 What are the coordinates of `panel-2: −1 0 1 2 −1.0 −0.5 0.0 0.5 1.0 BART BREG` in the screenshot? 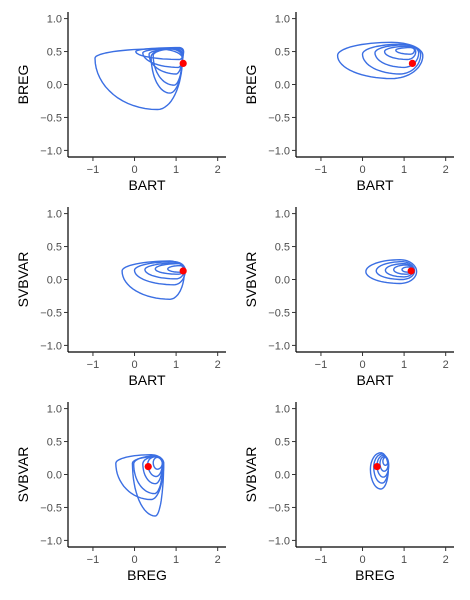 It's located at (348, 102).